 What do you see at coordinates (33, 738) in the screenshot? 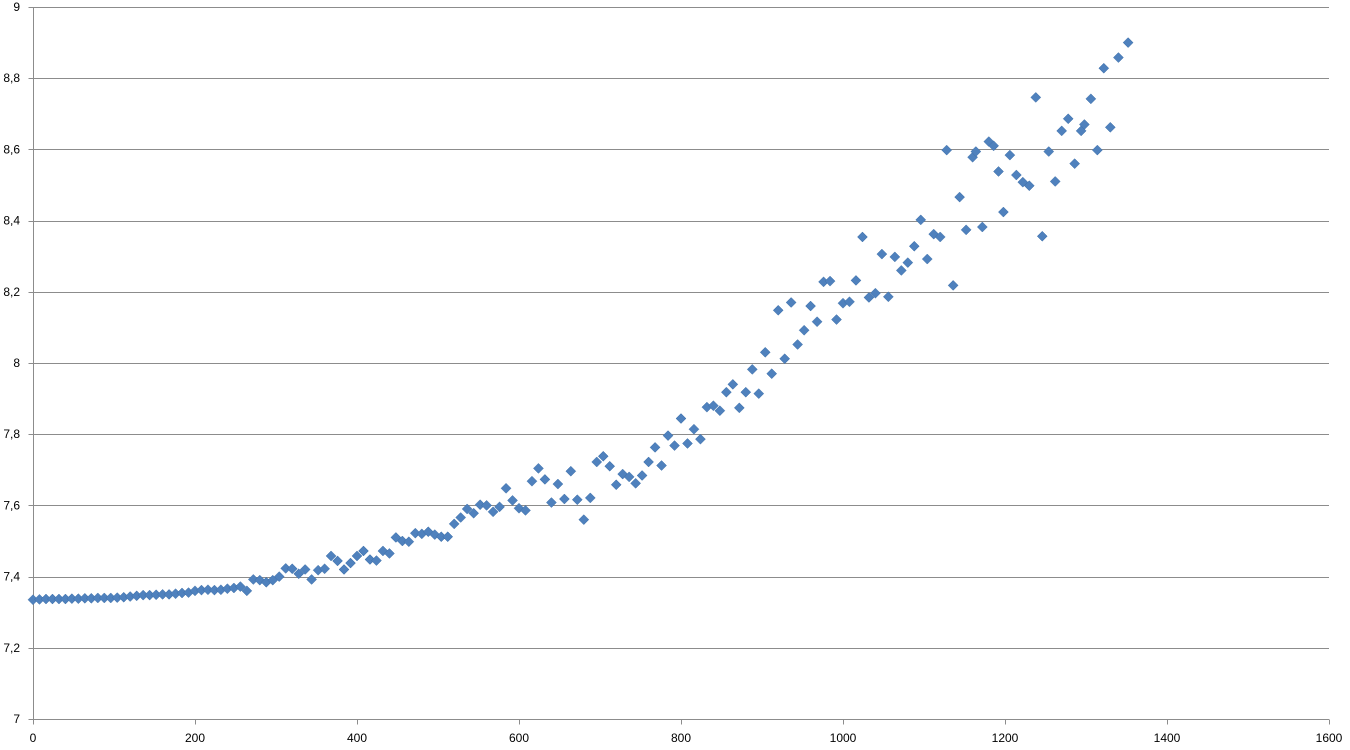
I see `x-tick-label-0: 0` at bounding box center [33, 738].